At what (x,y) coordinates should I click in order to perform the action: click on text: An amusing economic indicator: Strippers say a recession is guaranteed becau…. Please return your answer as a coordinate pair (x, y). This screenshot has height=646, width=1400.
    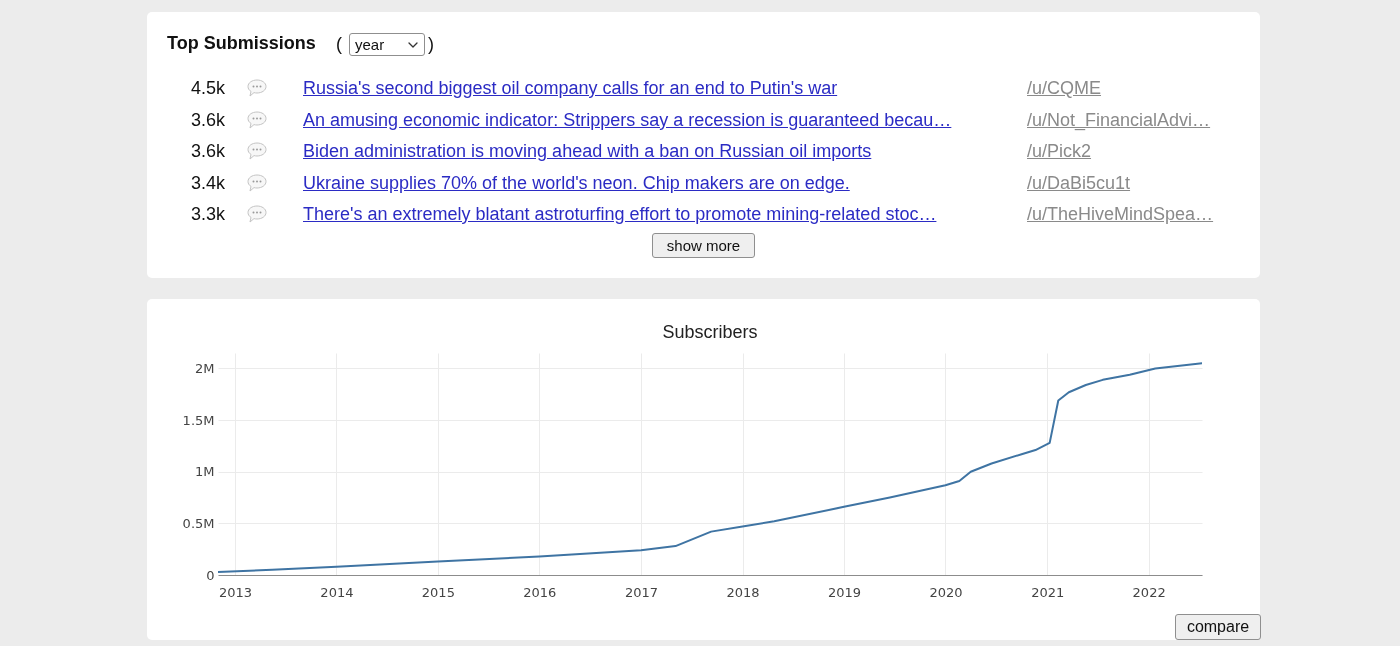
    Looking at the image, I should click on (627, 119).